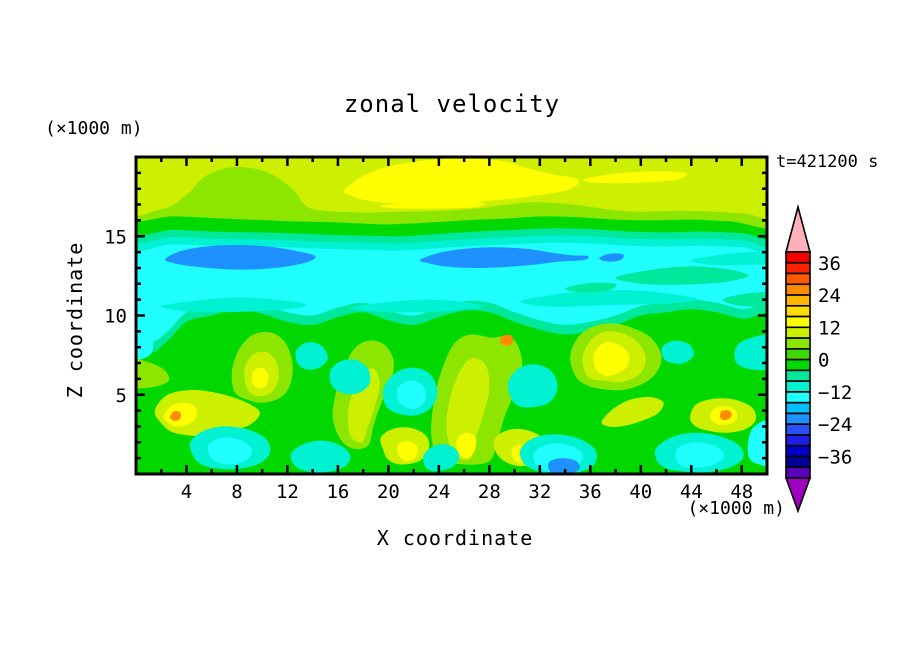  Describe the element at coordinates (115, 237) in the screenshot. I see `z-tick-label: 15` at that location.